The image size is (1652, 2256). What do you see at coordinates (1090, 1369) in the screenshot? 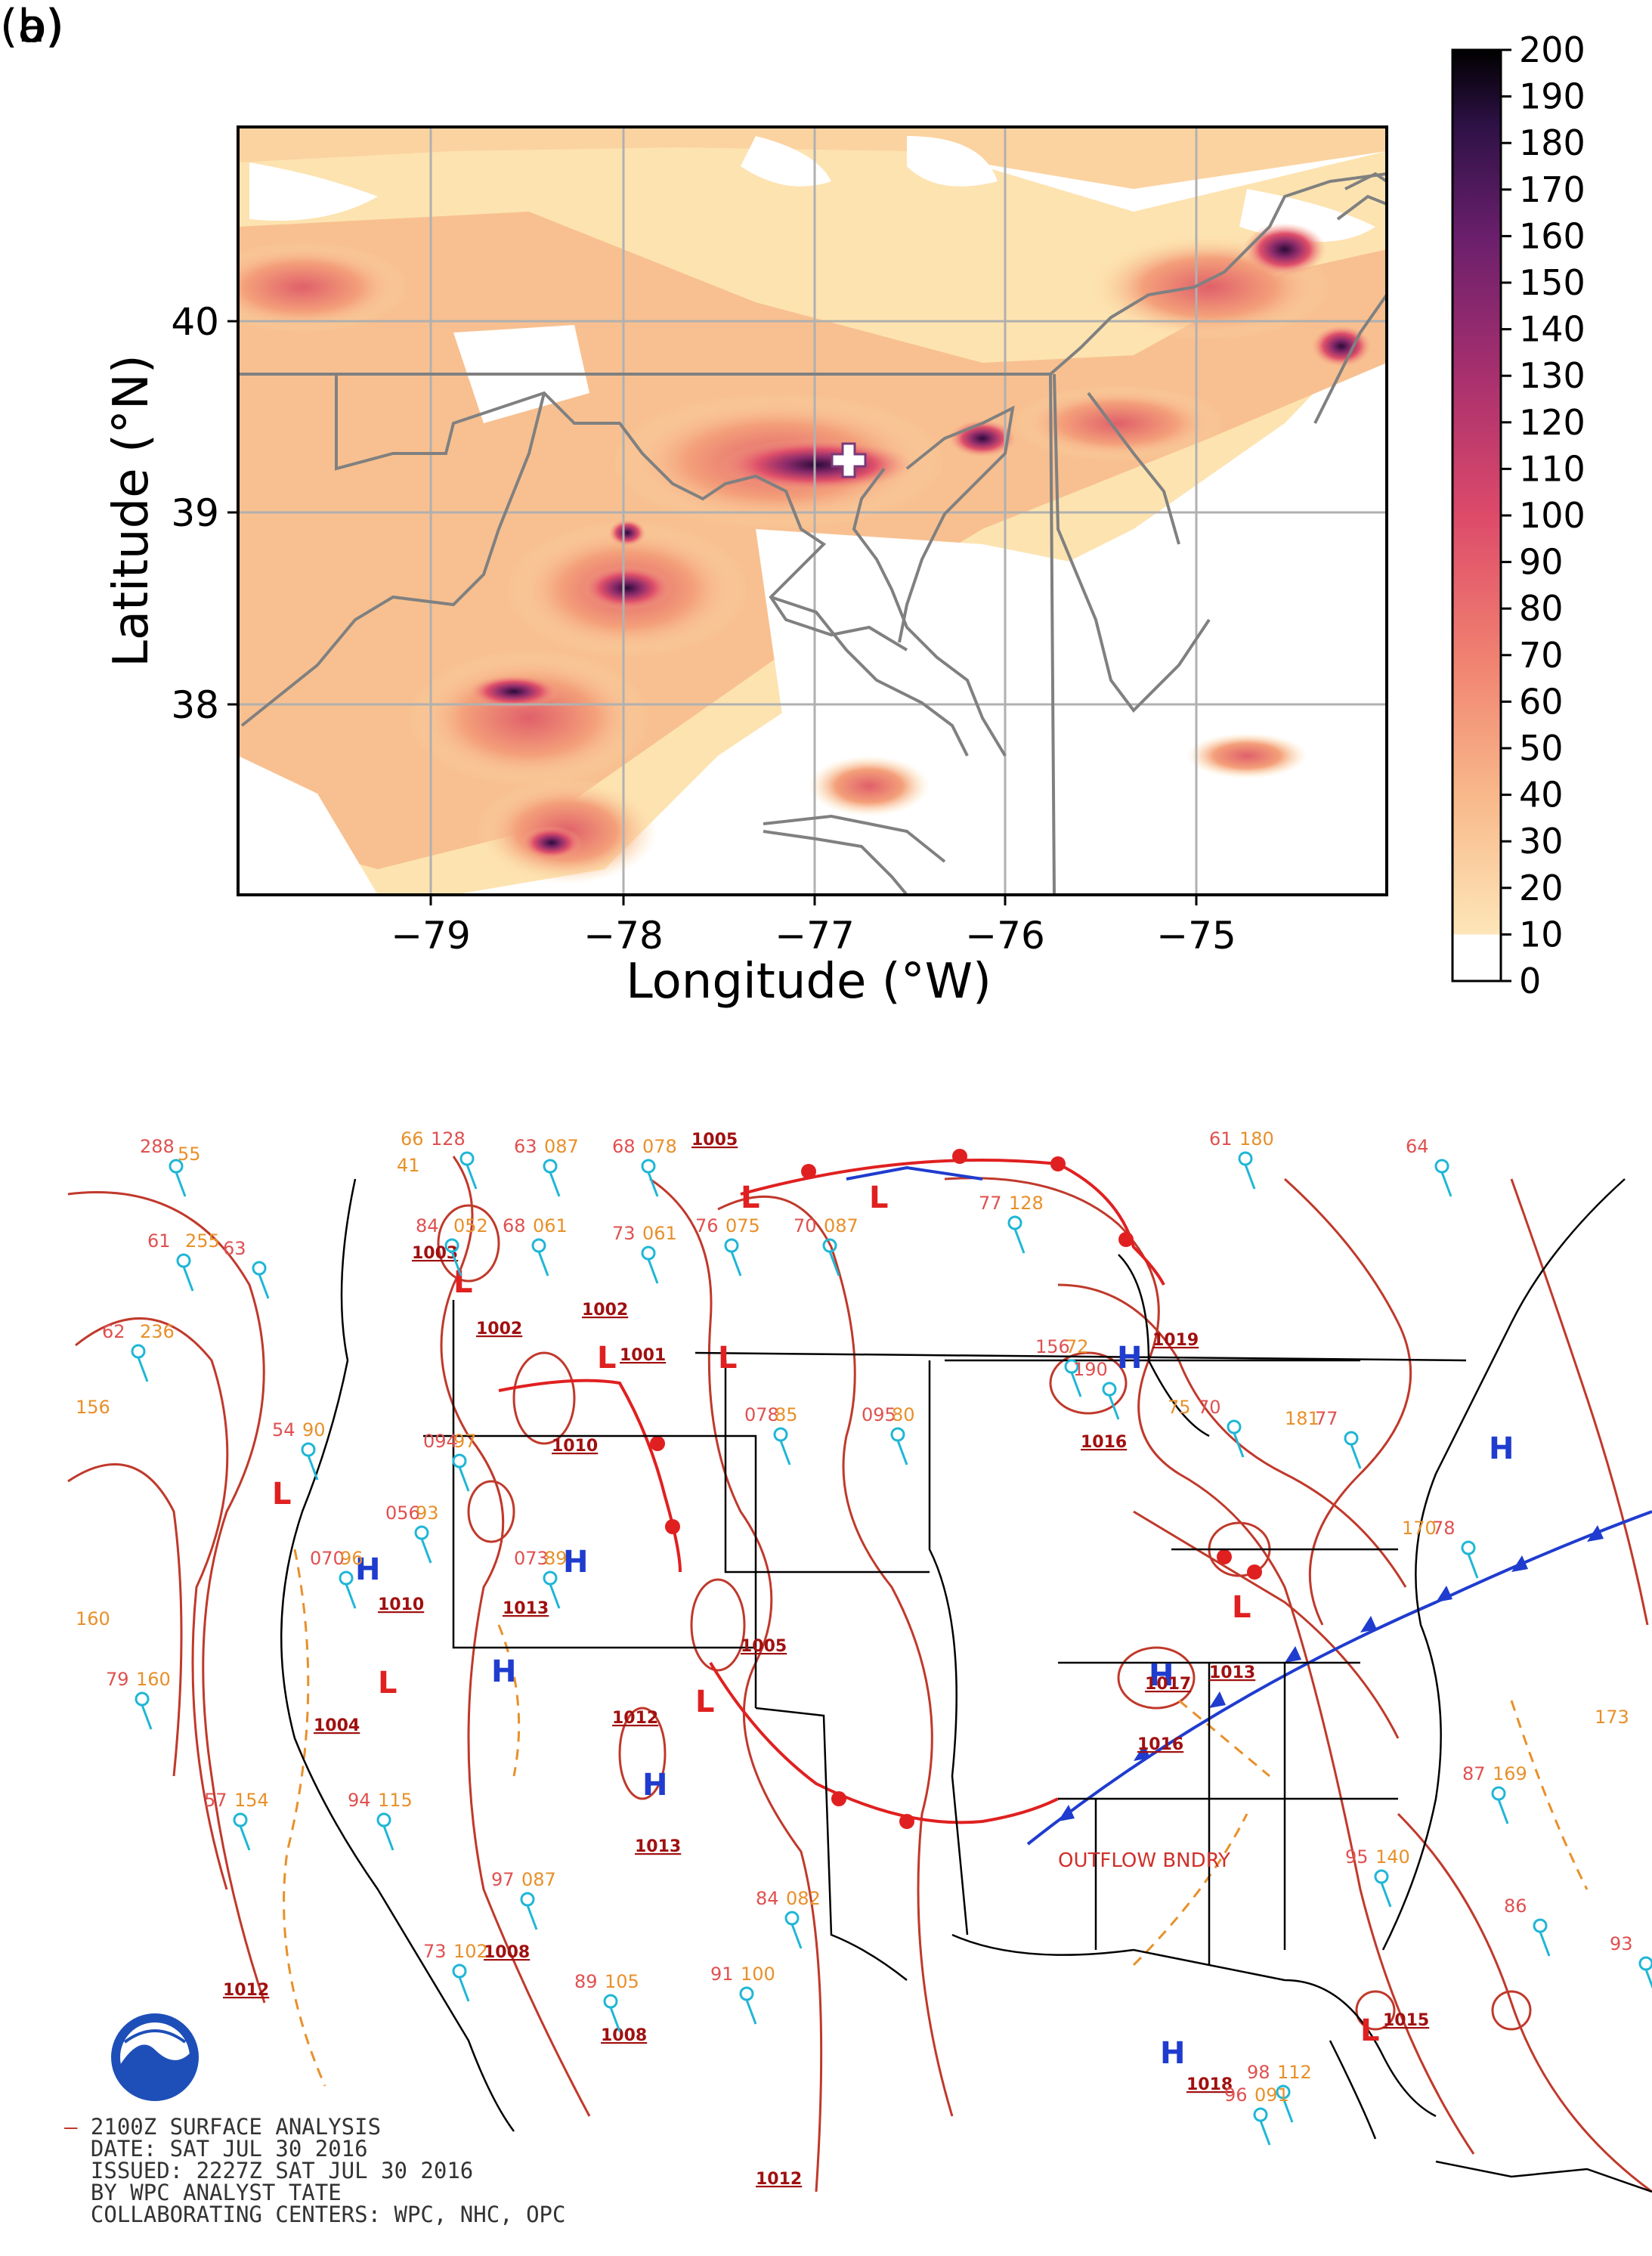
I see `station-observation: 190` at bounding box center [1090, 1369].